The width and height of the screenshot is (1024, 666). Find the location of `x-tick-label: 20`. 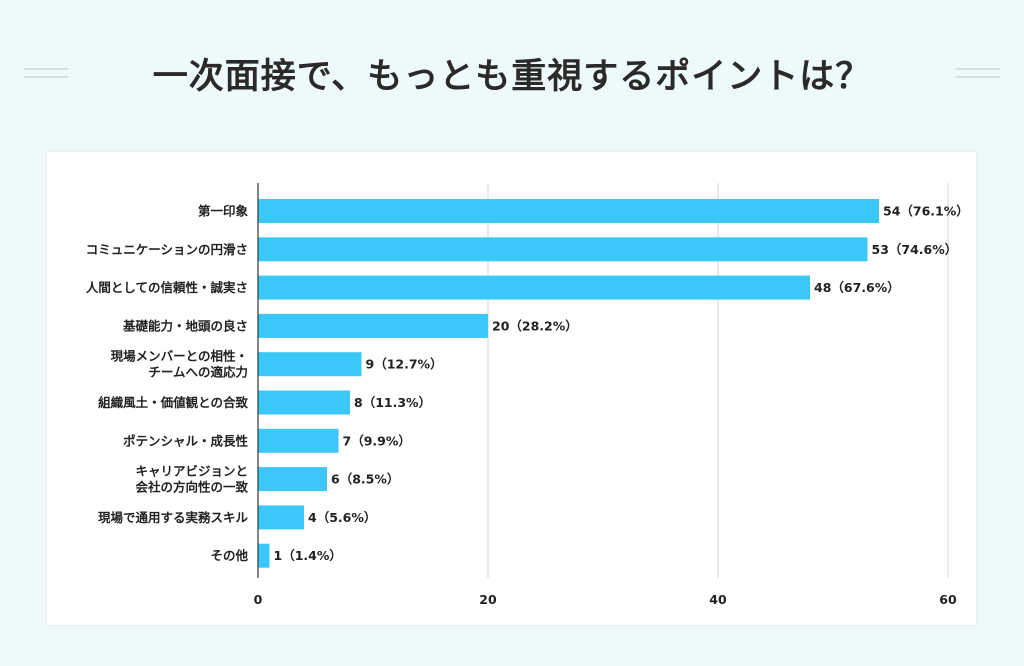

x-tick-label: 20 is located at coordinates (488, 599).